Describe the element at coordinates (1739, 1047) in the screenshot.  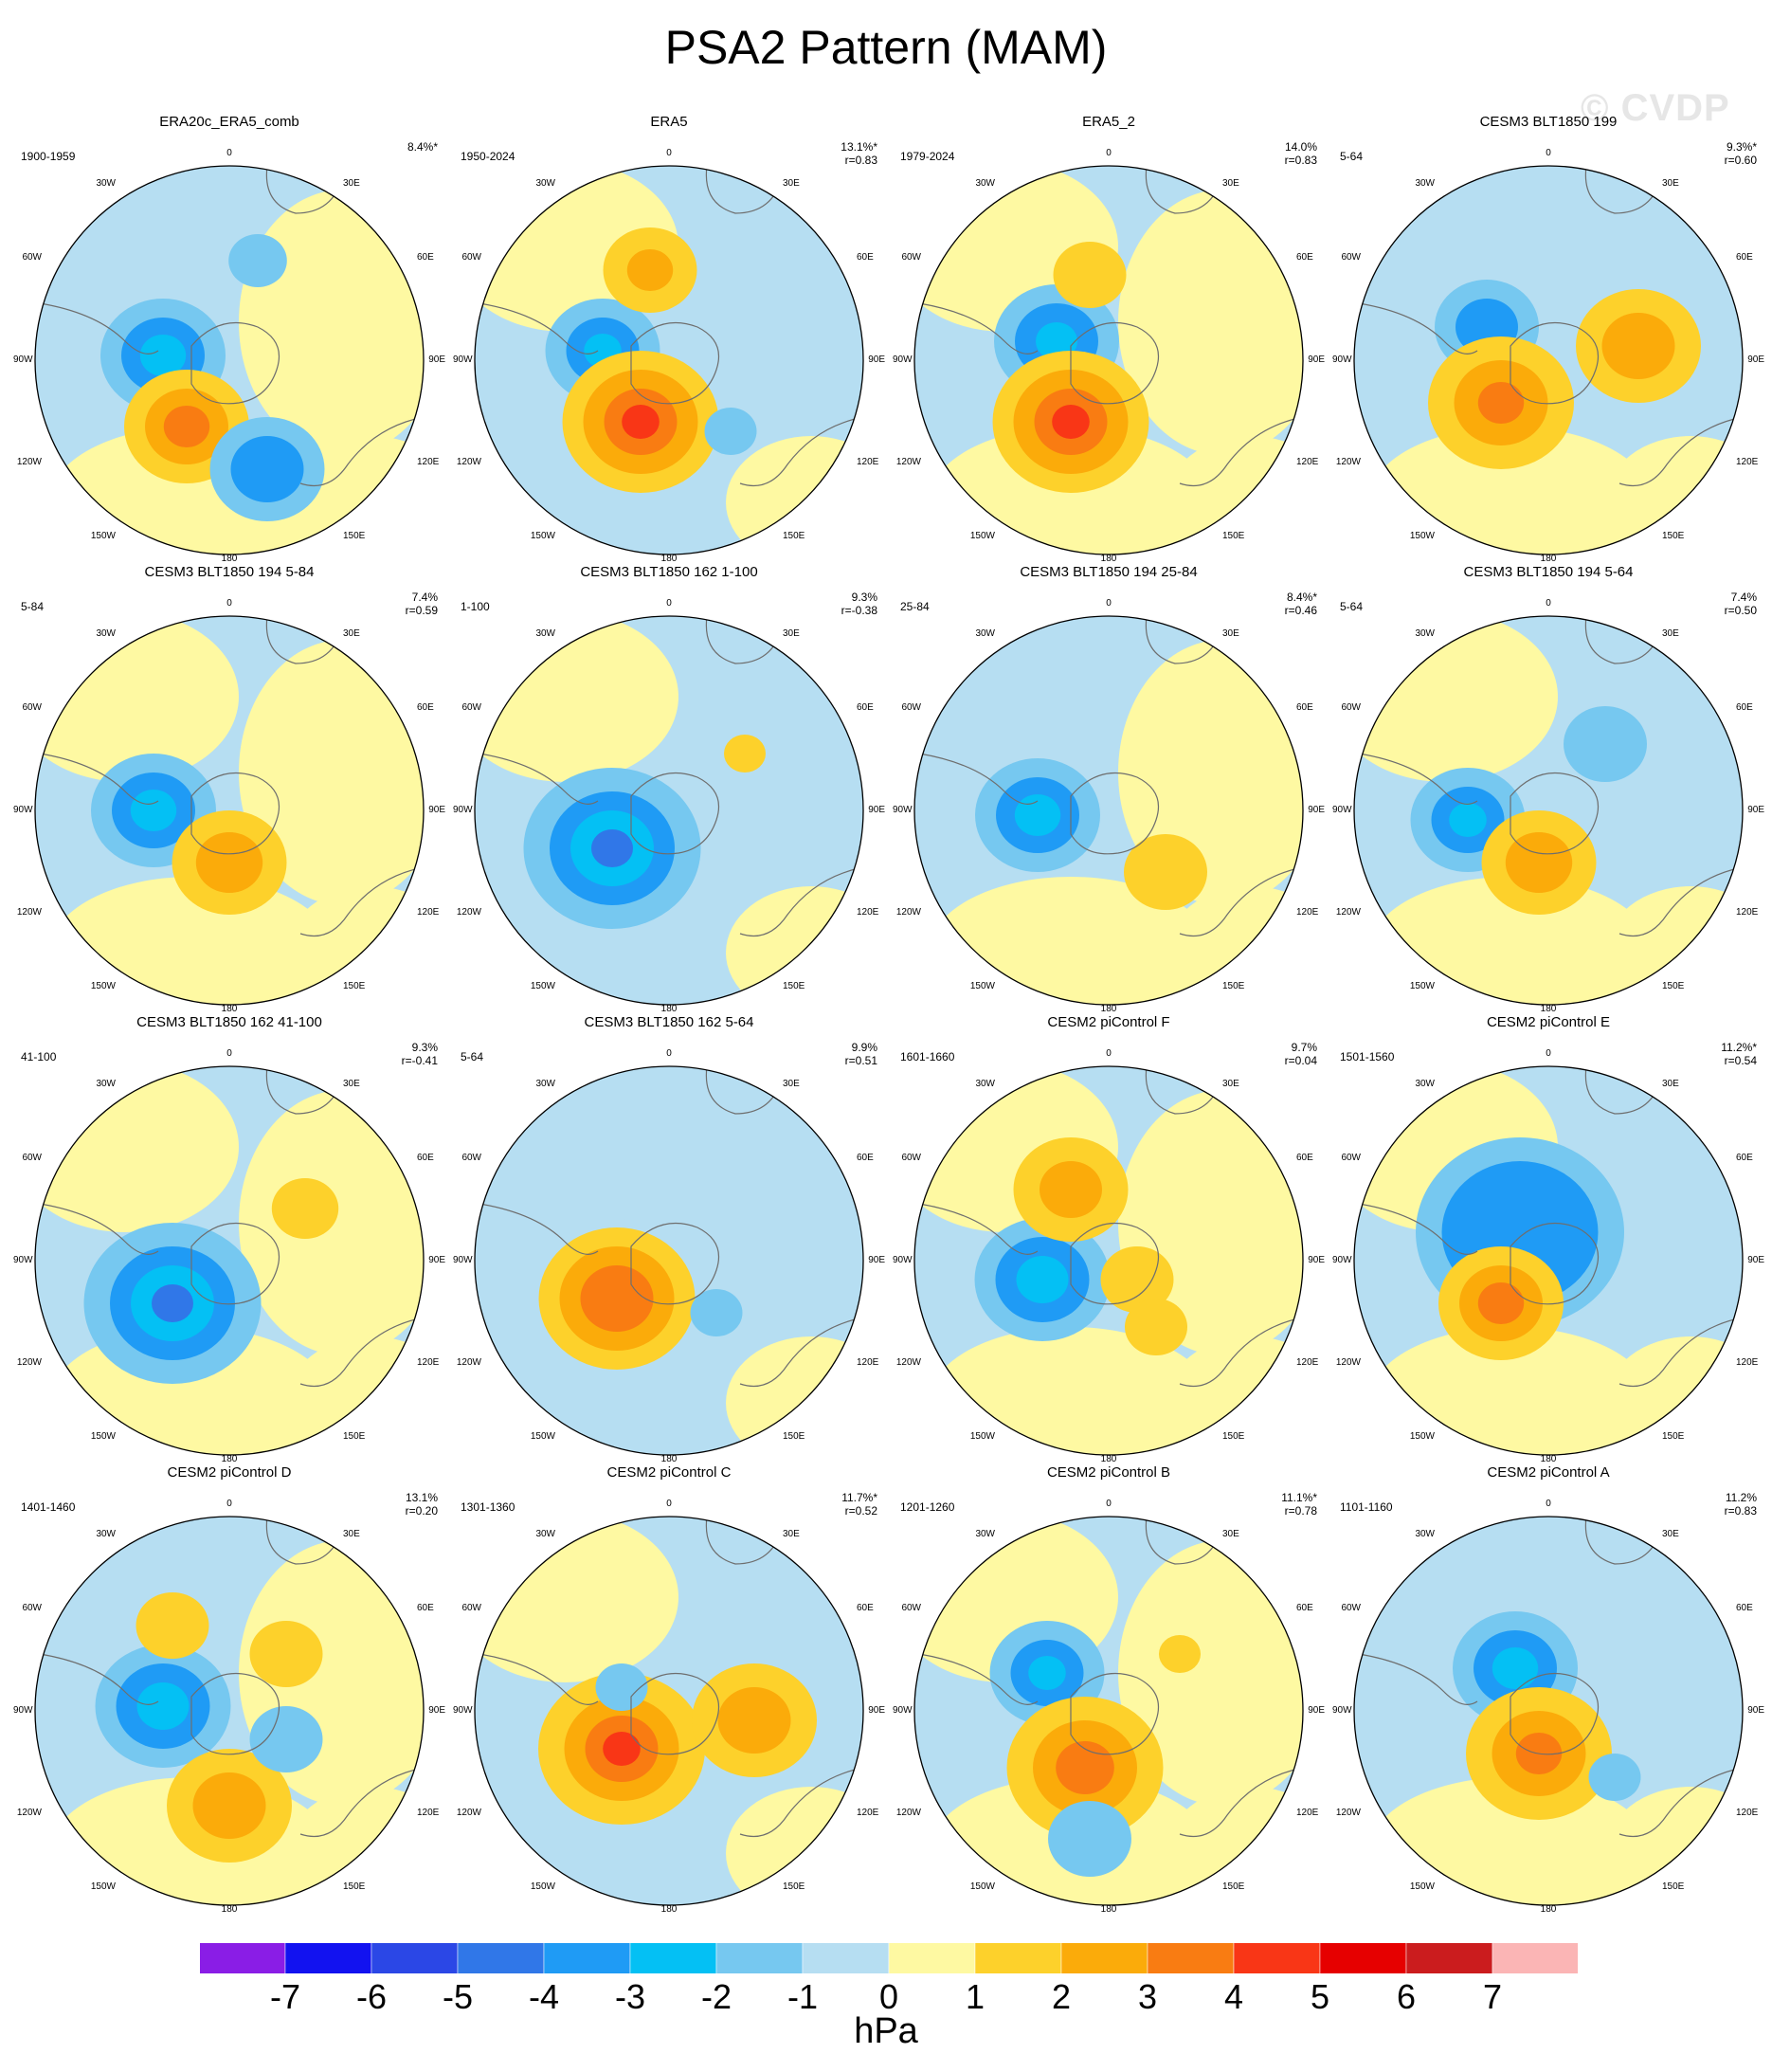
I see `variance-explained: 11.2%*` at that location.